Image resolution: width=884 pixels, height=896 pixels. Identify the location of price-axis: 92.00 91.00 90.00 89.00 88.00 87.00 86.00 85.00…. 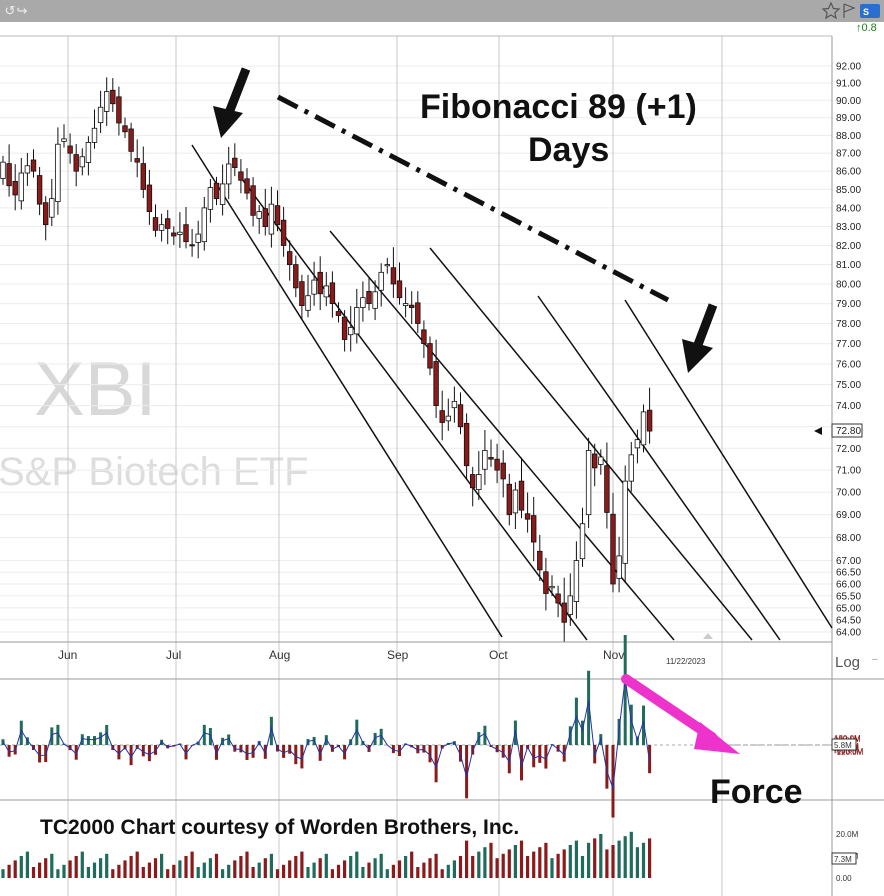
(848, 350).